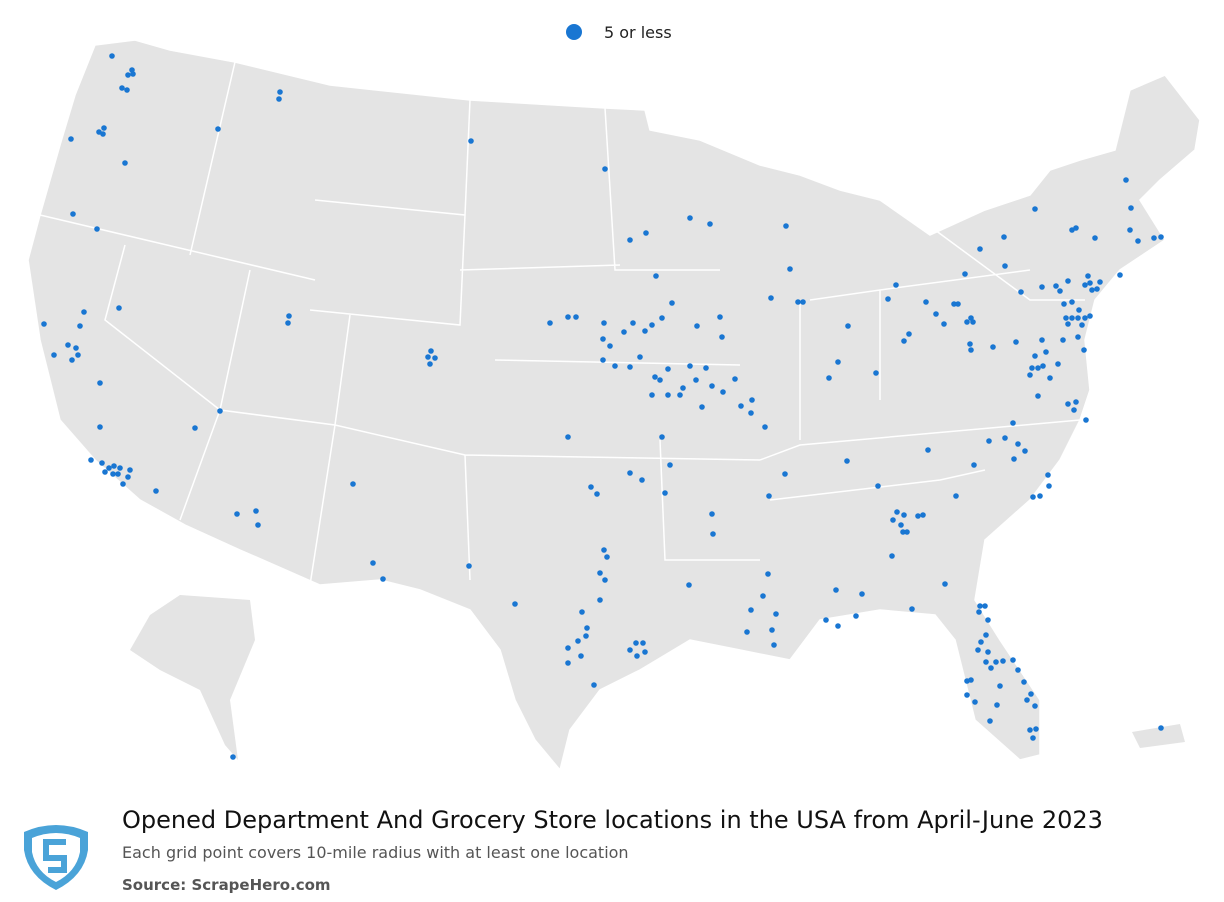  I want to click on alaska, so click(192, 677).